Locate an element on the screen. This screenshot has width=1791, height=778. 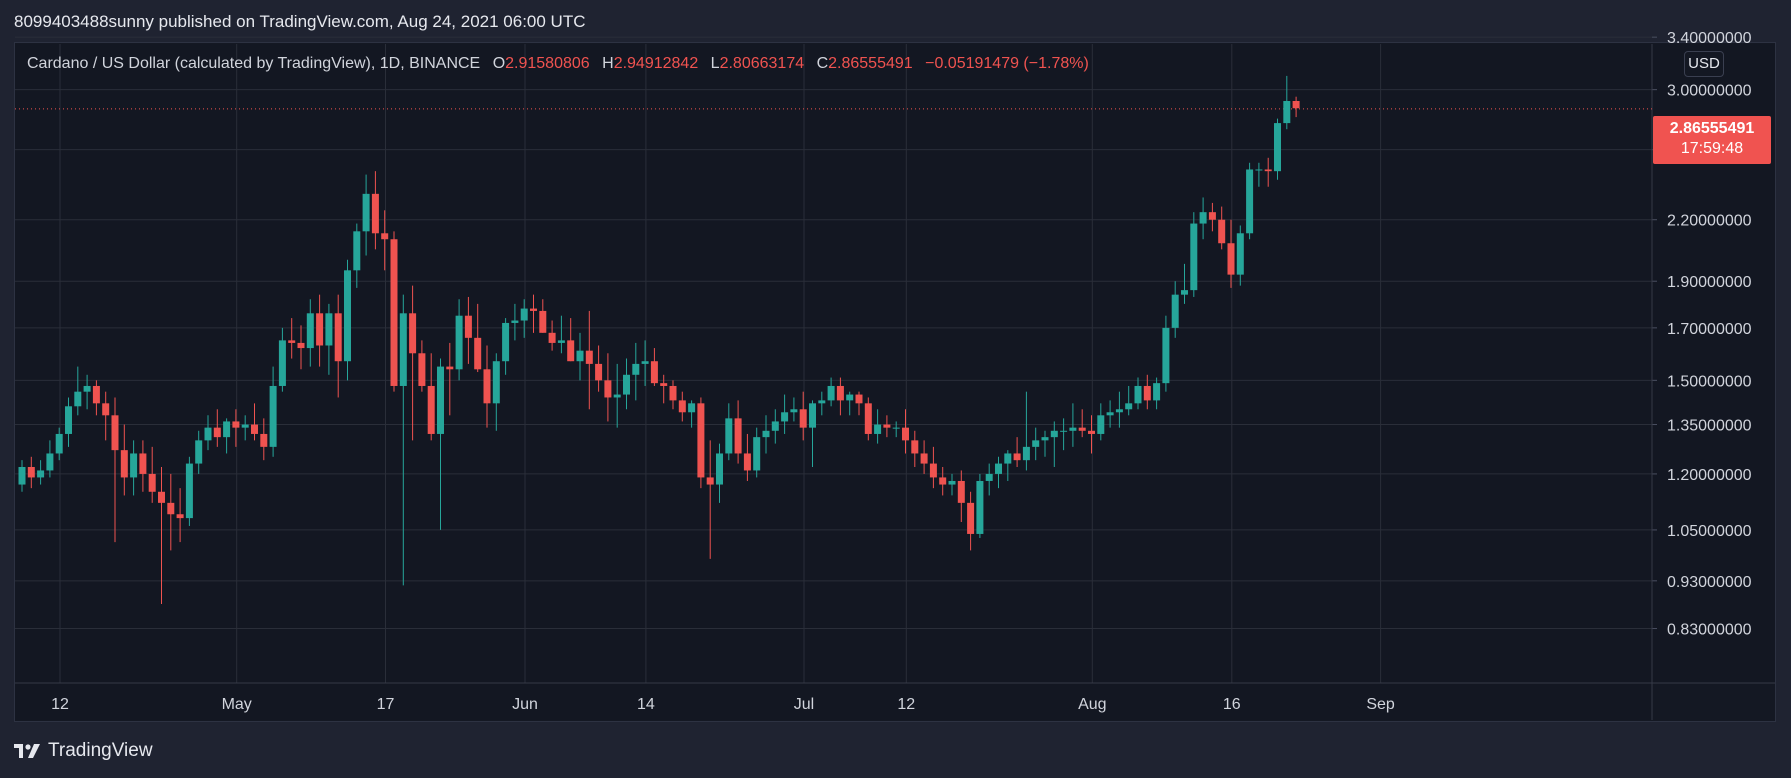
x-tick-label: Aug is located at coordinates (1092, 704).